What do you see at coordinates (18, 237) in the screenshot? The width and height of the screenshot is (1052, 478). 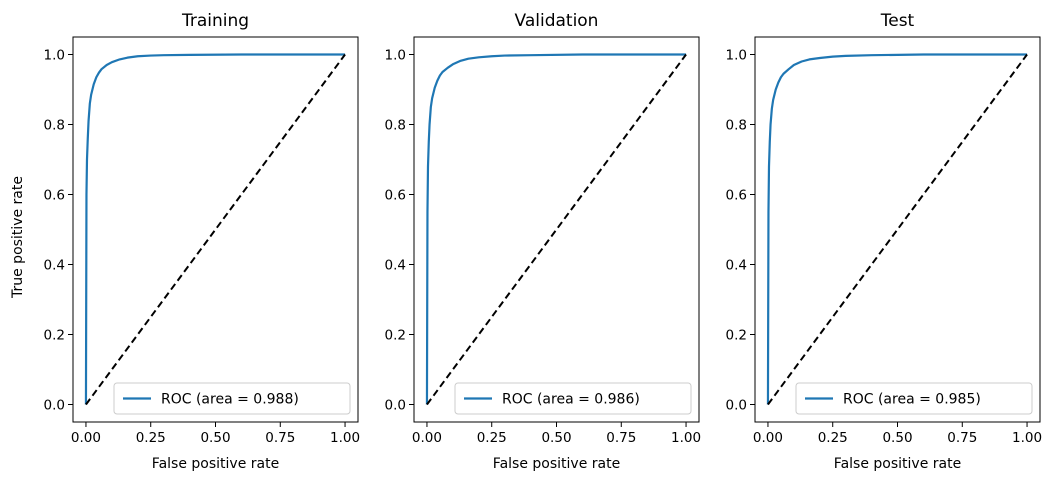 I see `figure-y-axis-label: True positive rate` at bounding box center [18, 237].